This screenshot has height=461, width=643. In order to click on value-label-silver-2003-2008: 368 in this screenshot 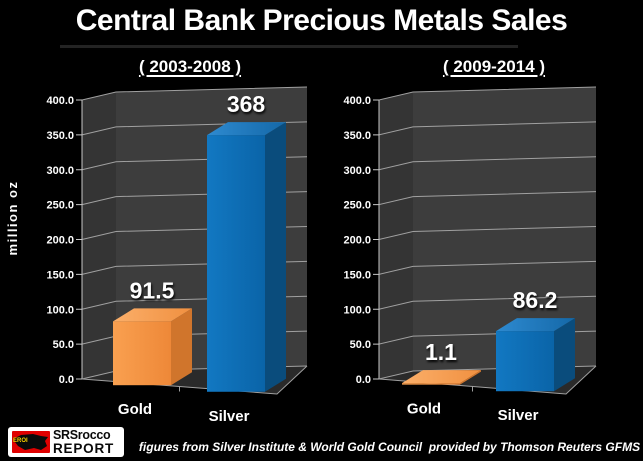, I will do `click(246, 104)`.